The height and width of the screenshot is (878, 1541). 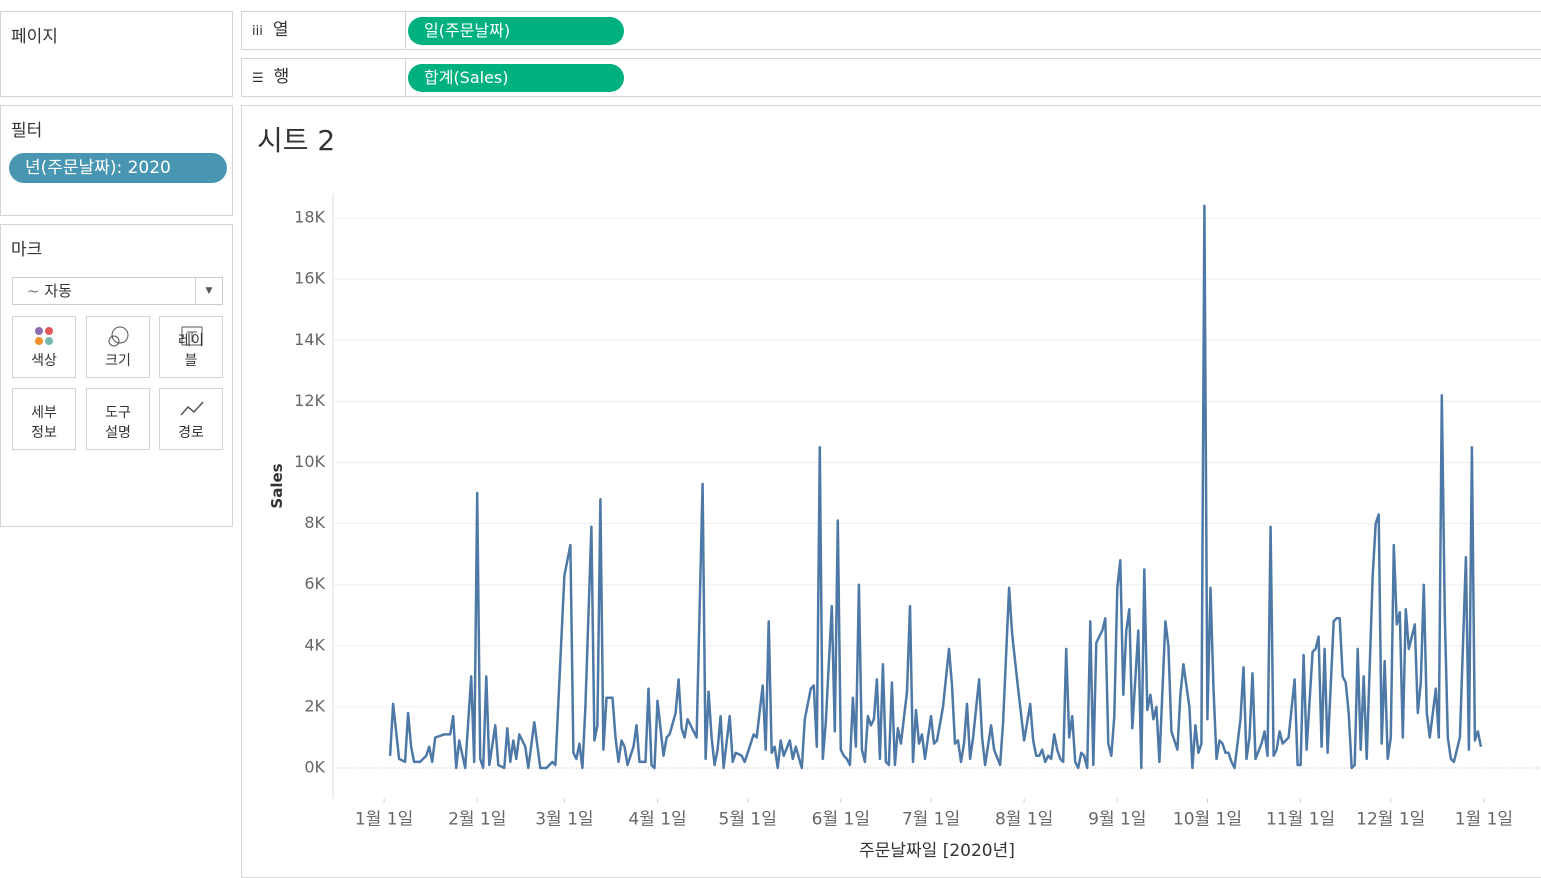 I want to click on mark-button: 세부 정보, so click(x=44, y=419).